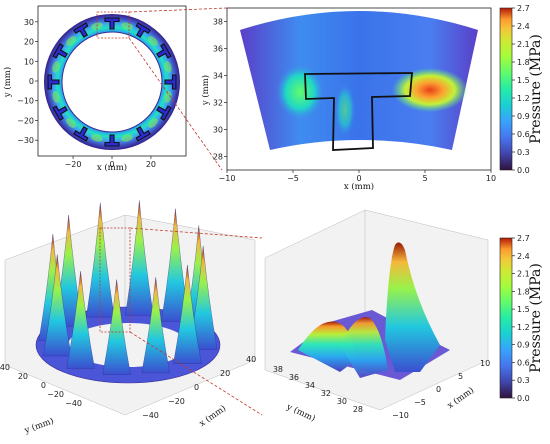 The width and height of the screenshot is (550, 444). What do you see at coordinates (523, 309) in the screenshot?
I see `colorbar-tick-label: 1.5` at bounding box center [523, 309].